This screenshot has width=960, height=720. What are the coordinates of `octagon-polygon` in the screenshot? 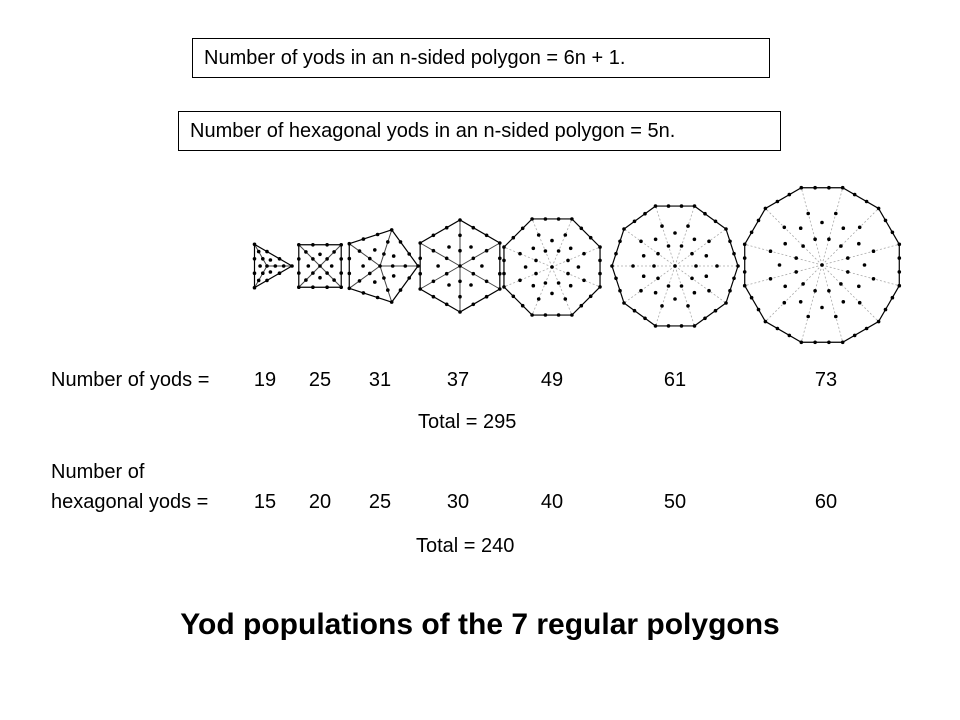 It's located at (552, 267).